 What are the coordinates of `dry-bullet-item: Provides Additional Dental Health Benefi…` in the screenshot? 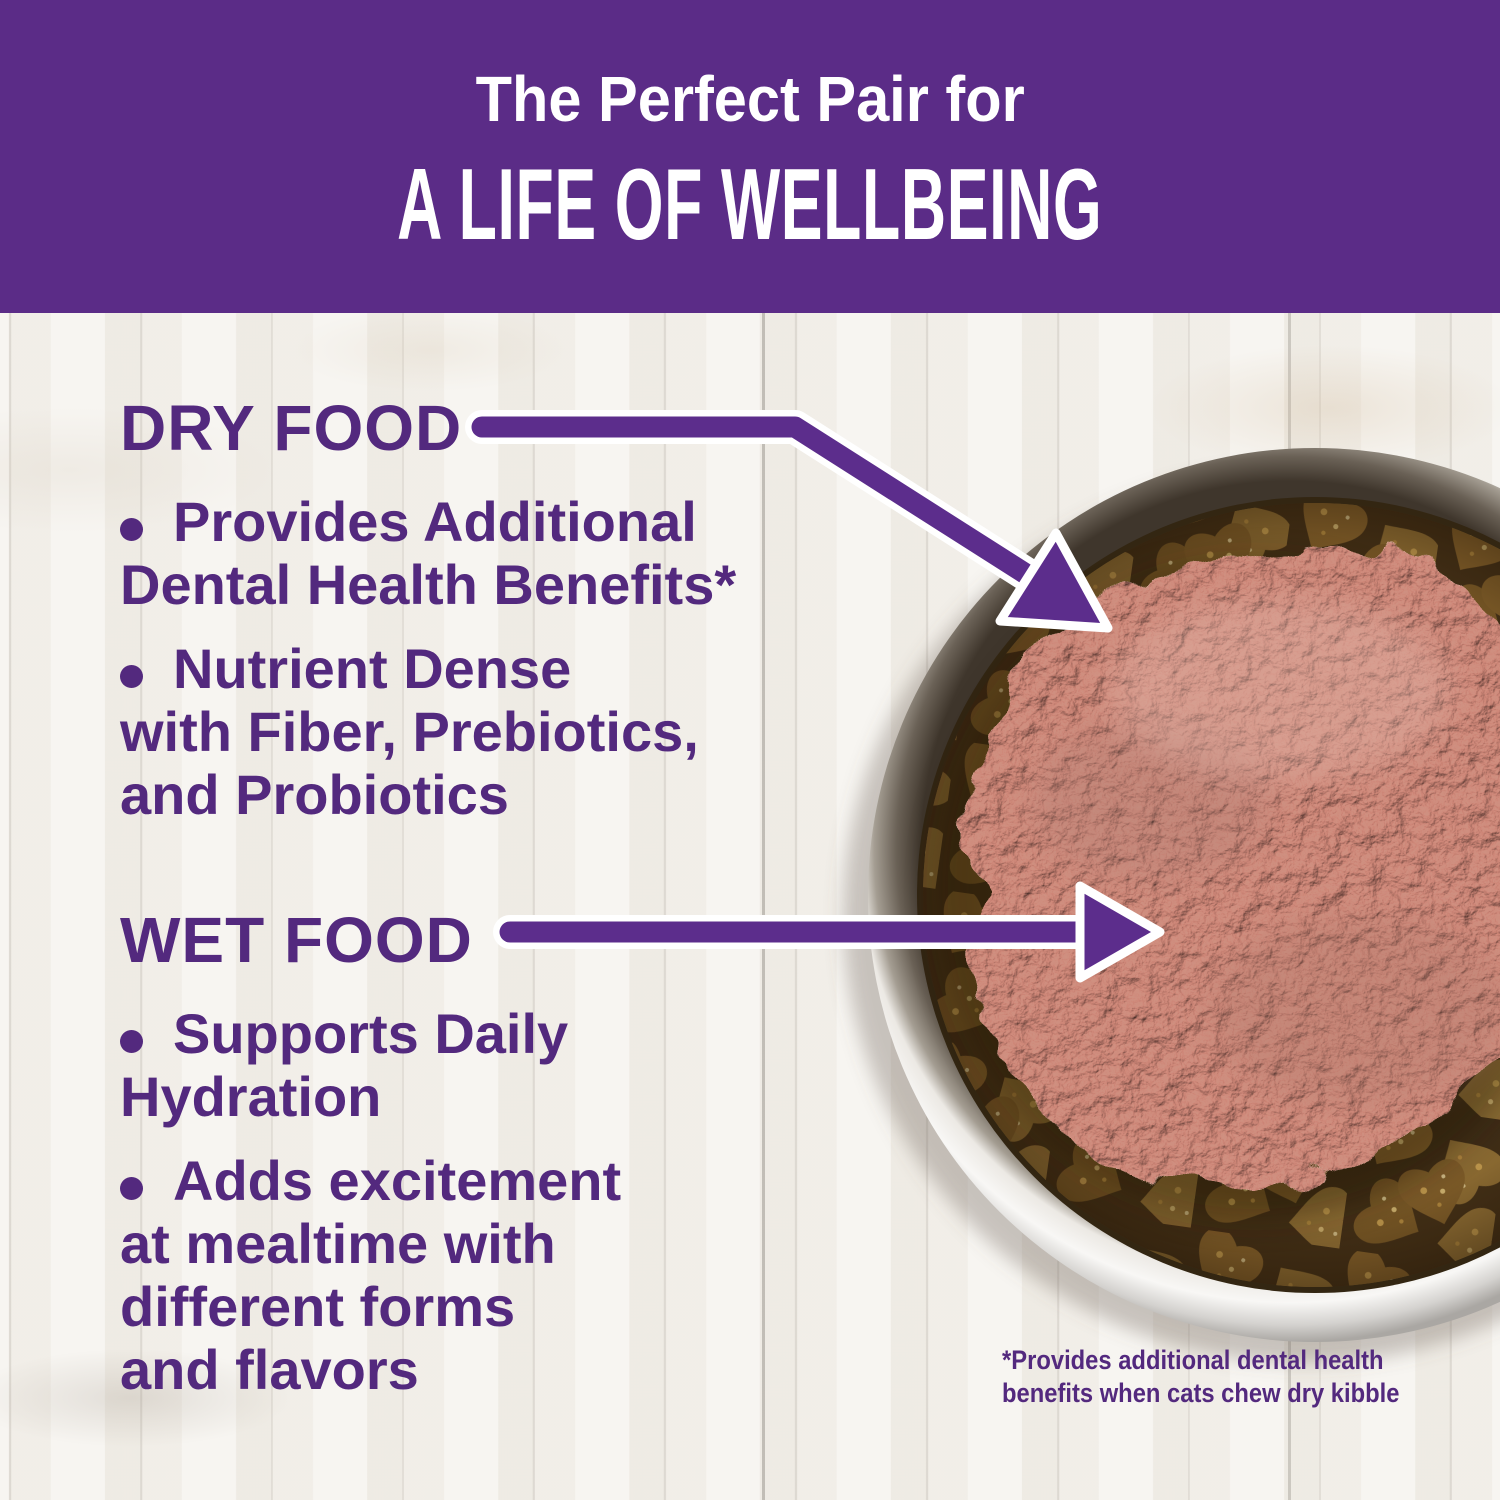 It's located at (510, 553).